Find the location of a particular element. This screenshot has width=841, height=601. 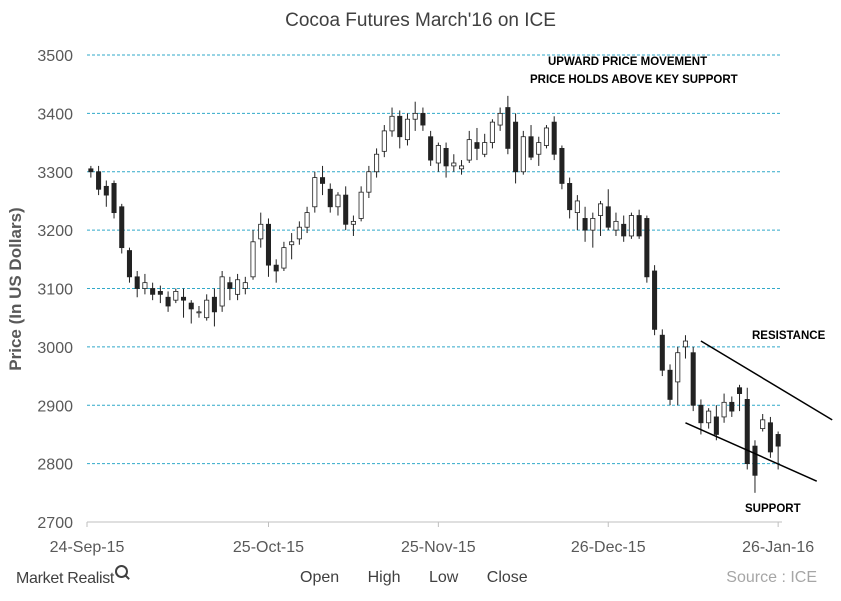

legend-high: High is located at coordinates (384, 577).